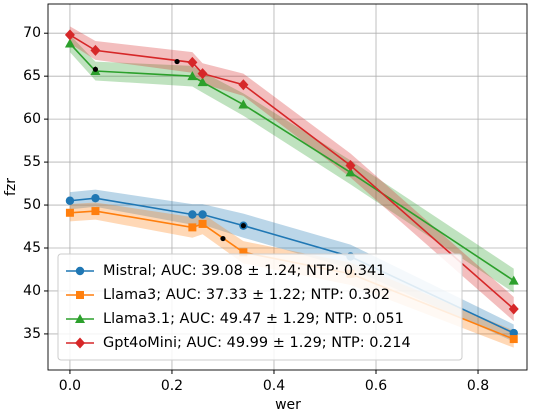 This screenshot has width=538, height=413. Describe the element at coordinates (172, 386) in the screenshot. I see `x-tick-label: 0.2` at that location.